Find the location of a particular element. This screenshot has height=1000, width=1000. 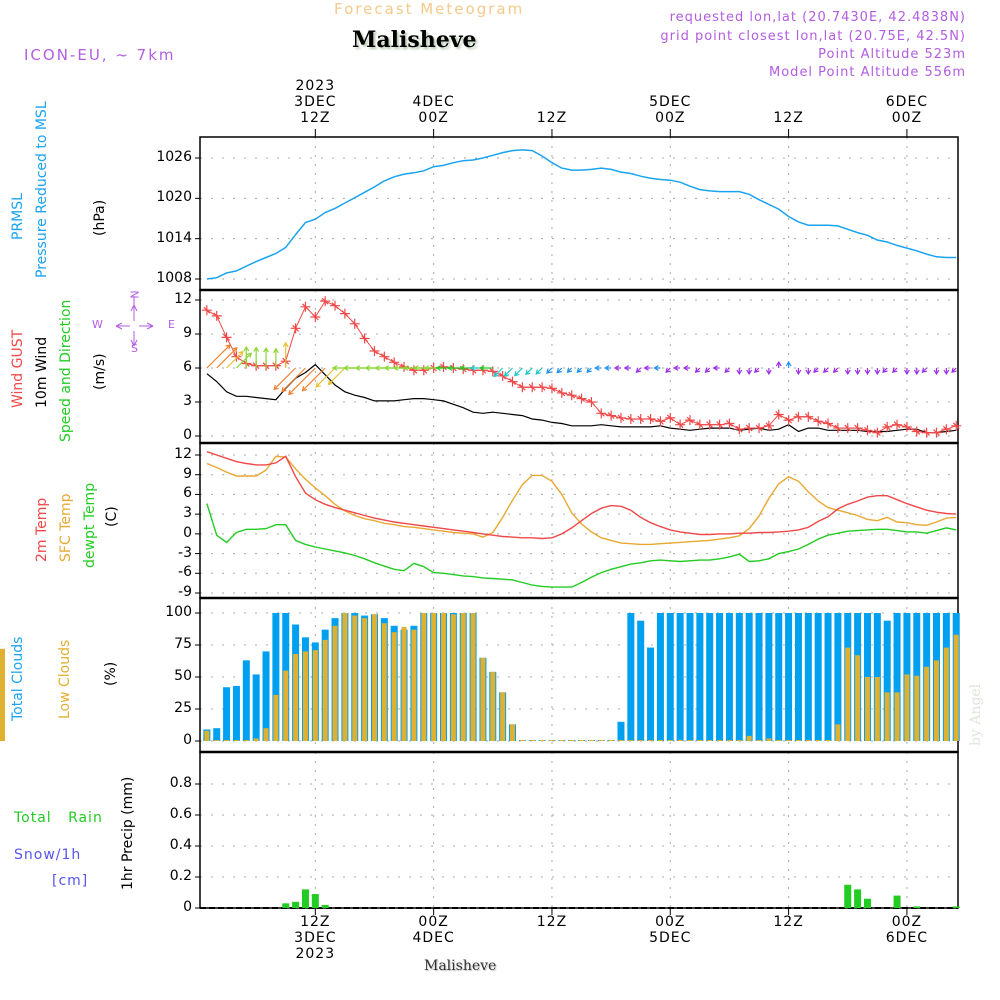

time-label: 00Z 5DEC is located at coordinates (670, 938).